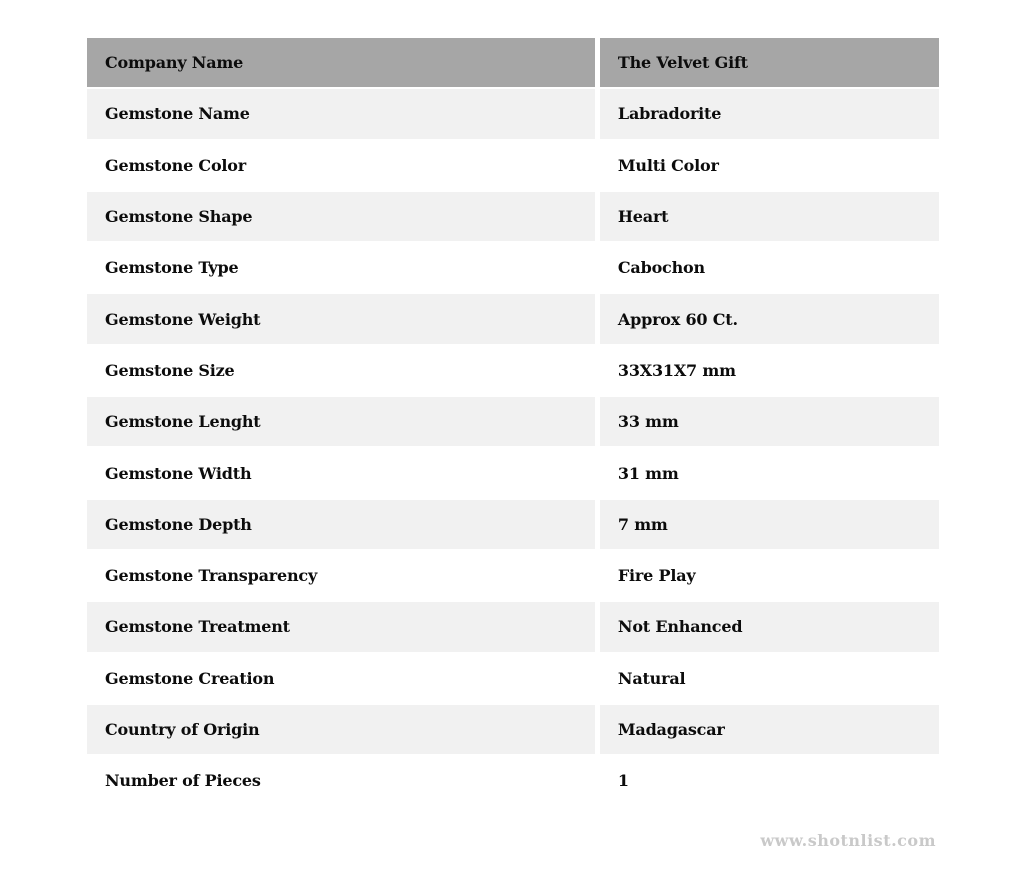 This screenshot has width=1024, height=882. Describe the element at coordinates (769, 628) in the screenshot. I see `row-value: Not Enhanced` at that location.